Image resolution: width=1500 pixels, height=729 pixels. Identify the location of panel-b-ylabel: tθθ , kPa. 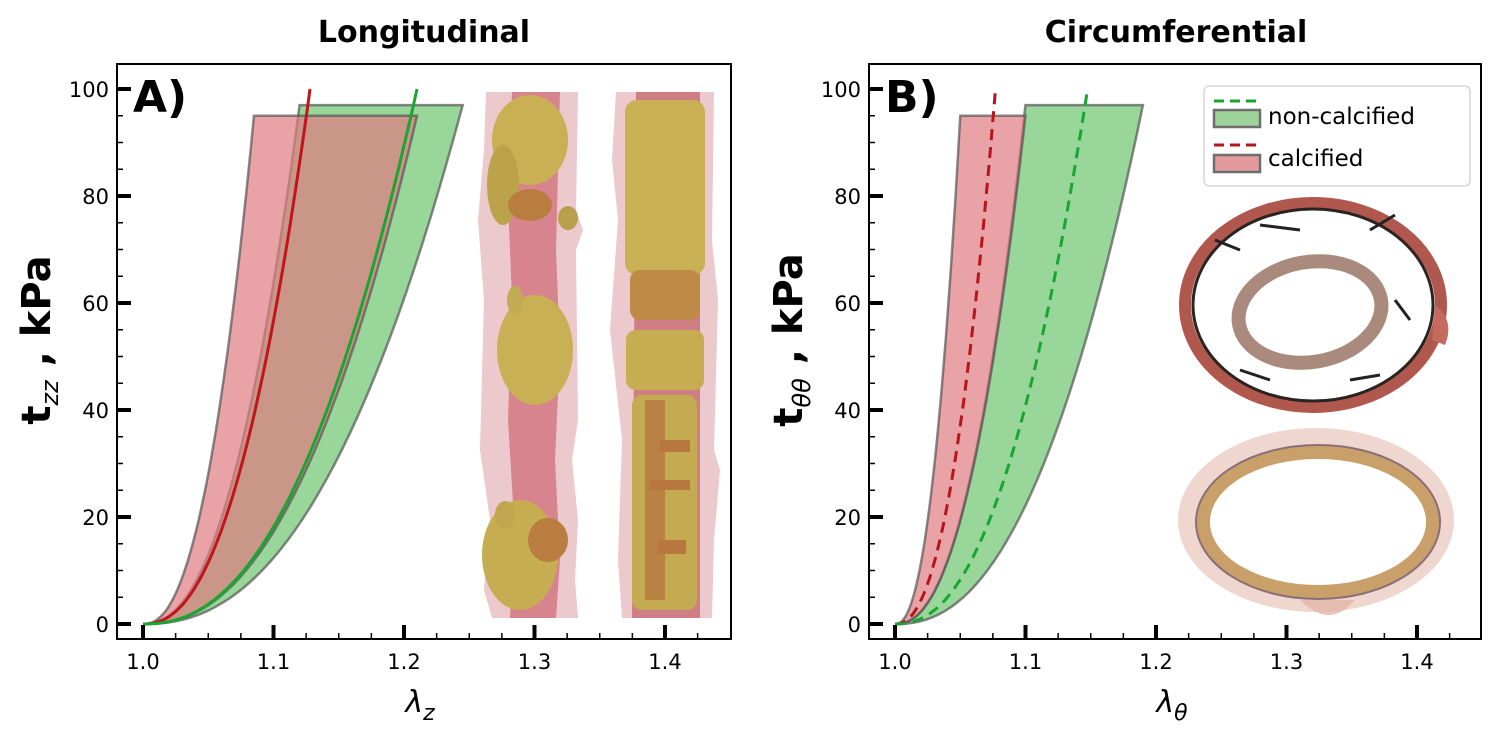
(791, 339).